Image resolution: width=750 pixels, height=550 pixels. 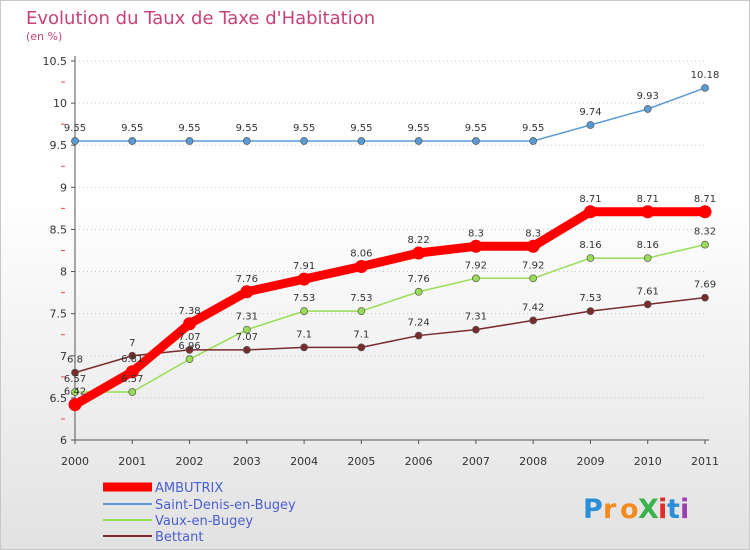 I want to click on series-line-Bettant, so click(x=390, y=335).